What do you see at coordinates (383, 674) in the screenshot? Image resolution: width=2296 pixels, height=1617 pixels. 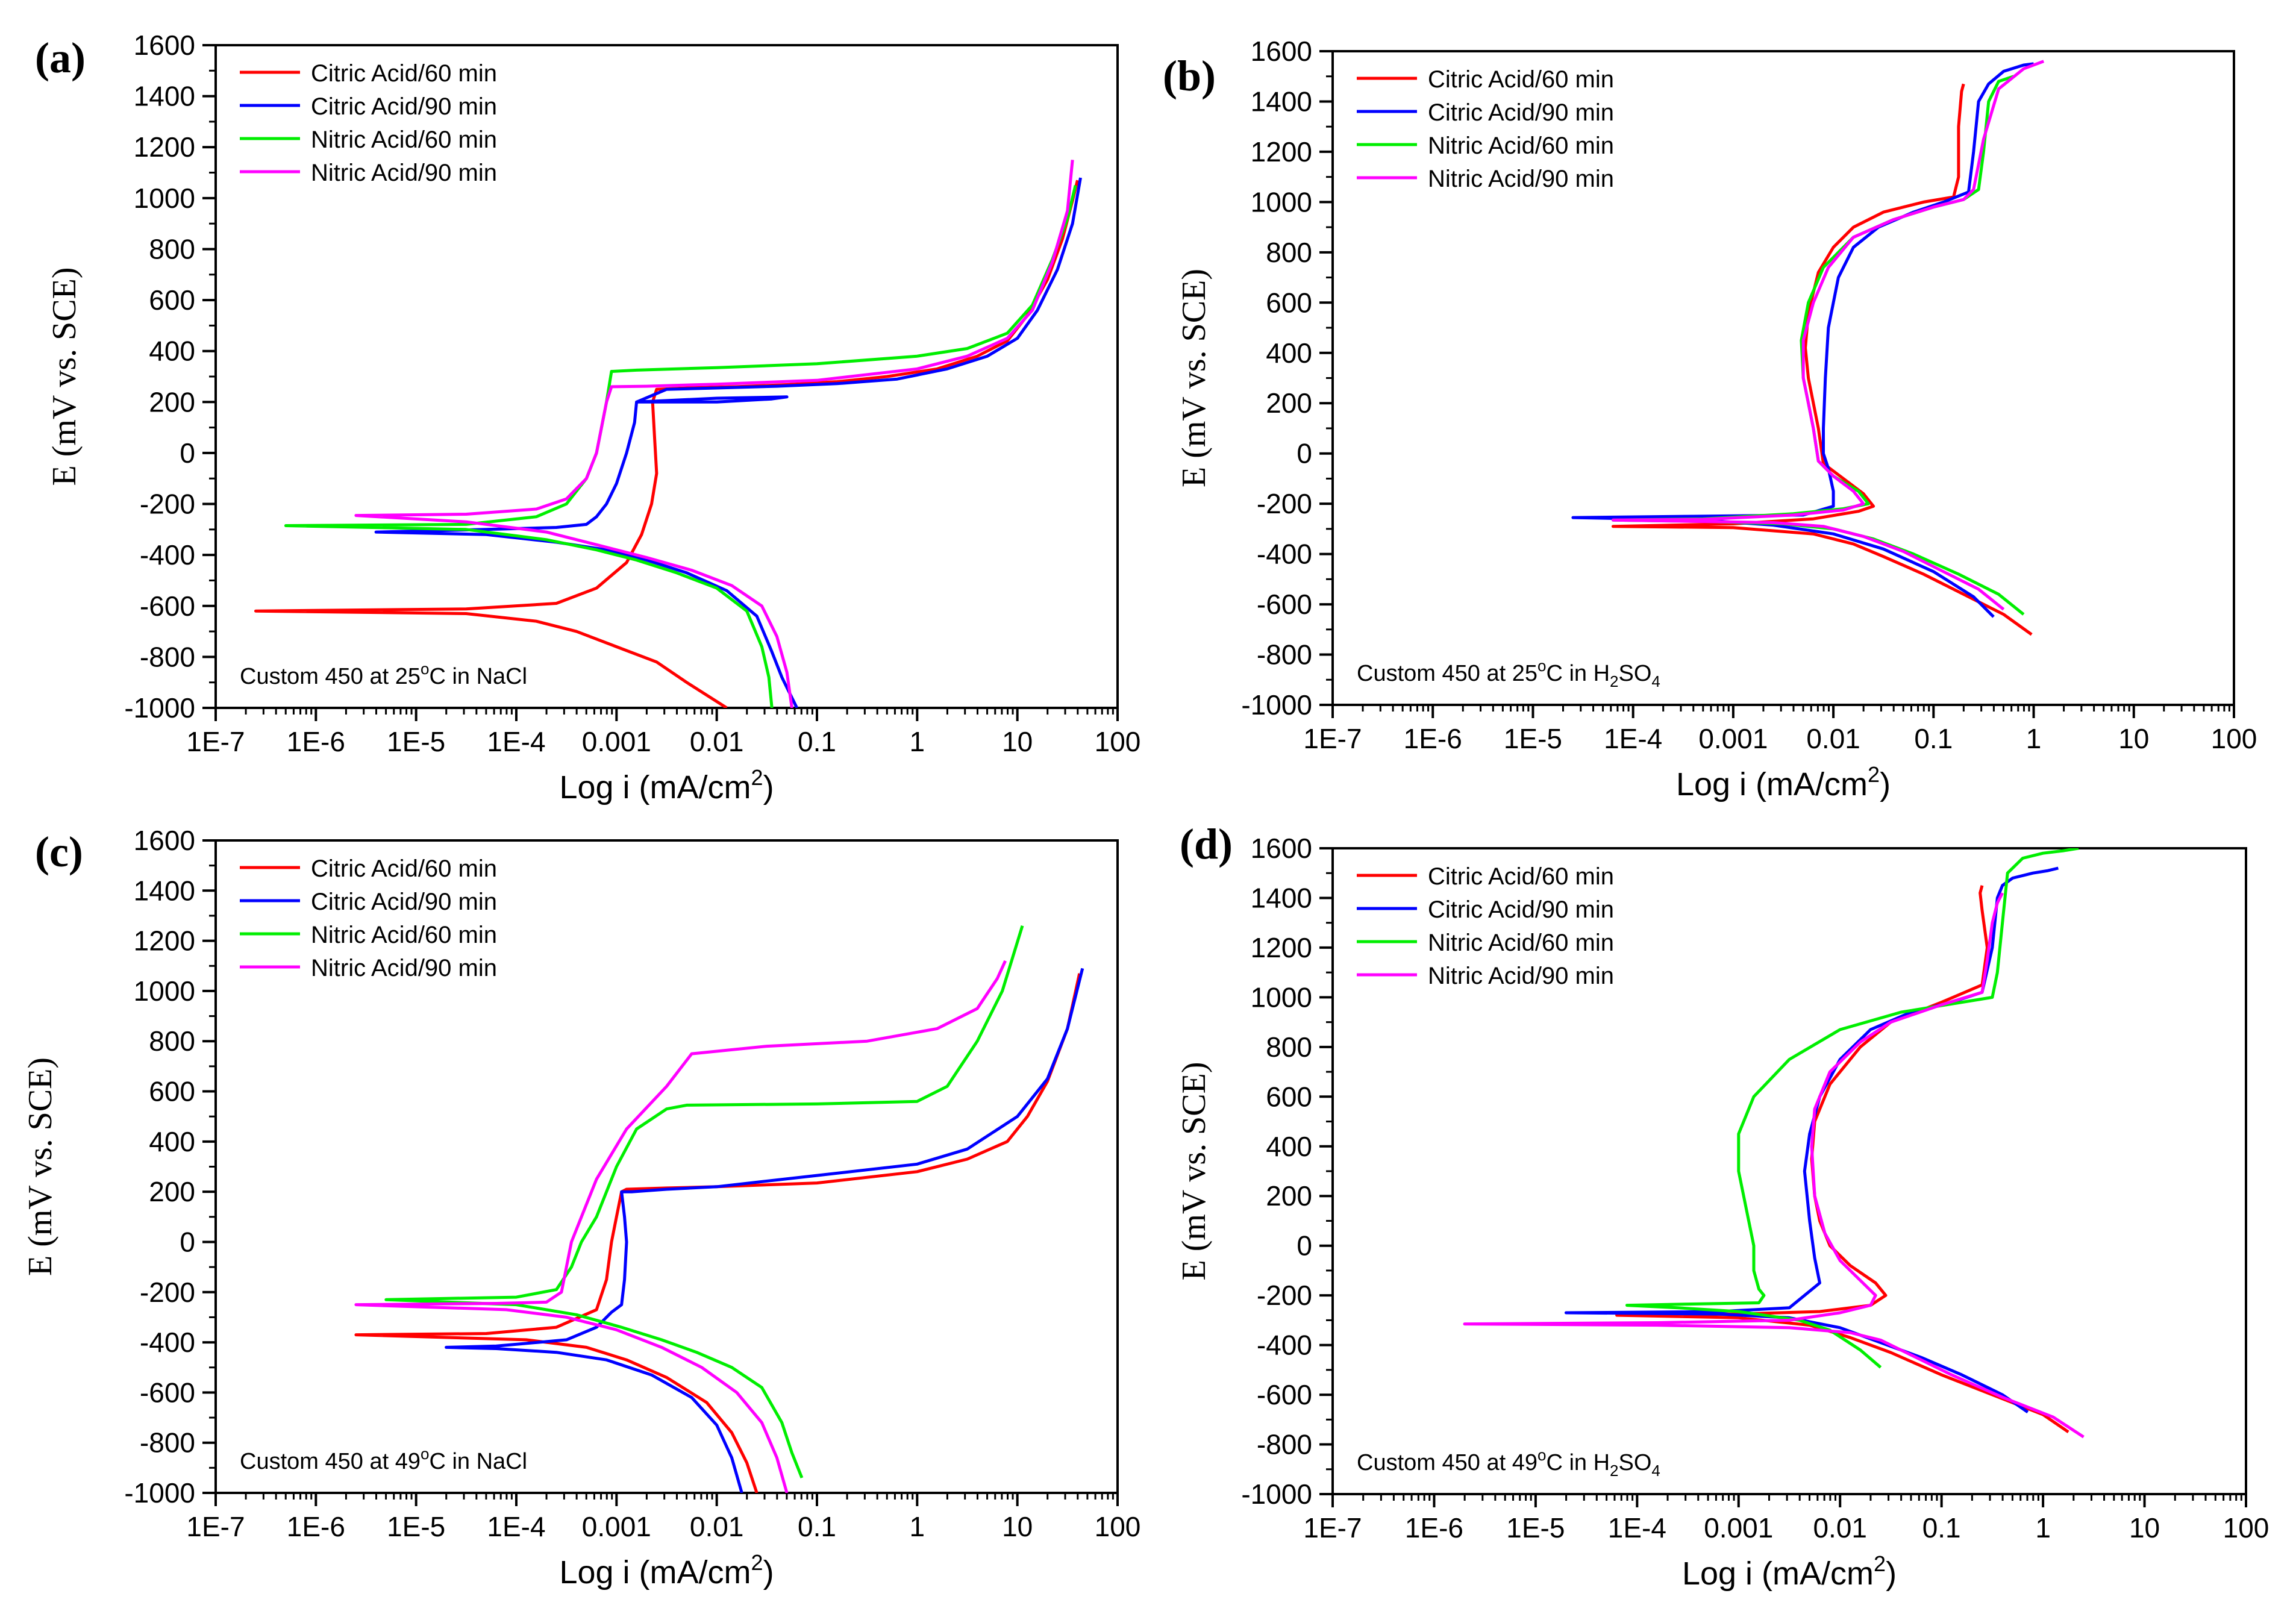 I see `annotation-text: Custom 450 at 25oC in NaCl` at bounding box center [383, 674].